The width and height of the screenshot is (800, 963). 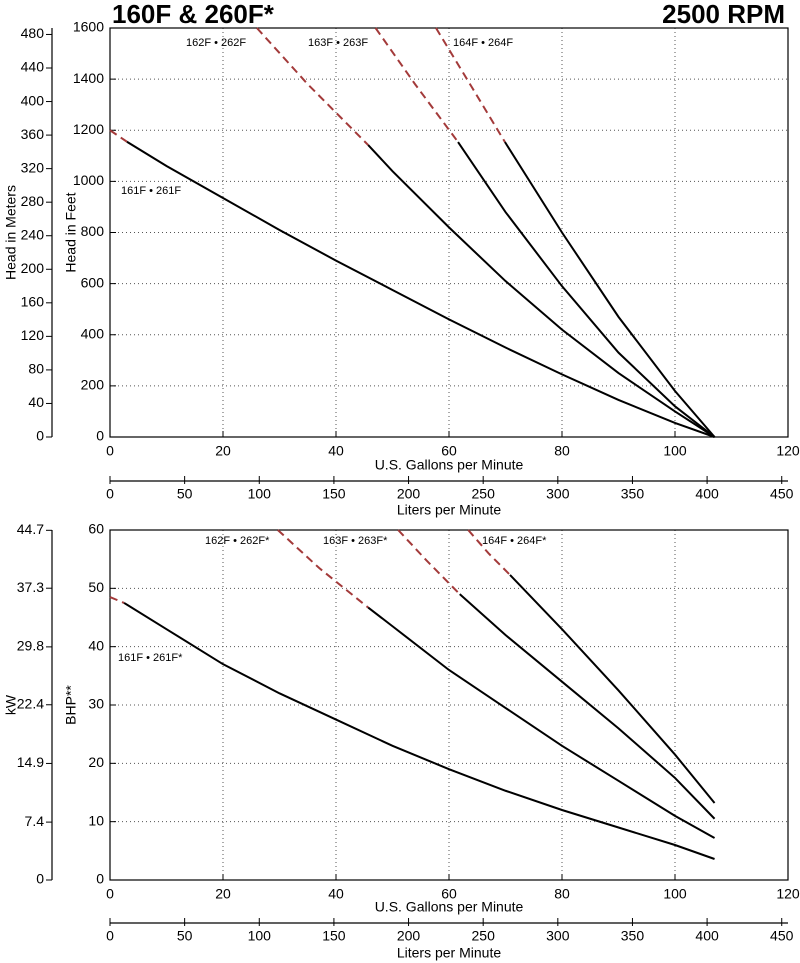 I want to click on y-tick-label: 1200, so click(x=88, y=129).